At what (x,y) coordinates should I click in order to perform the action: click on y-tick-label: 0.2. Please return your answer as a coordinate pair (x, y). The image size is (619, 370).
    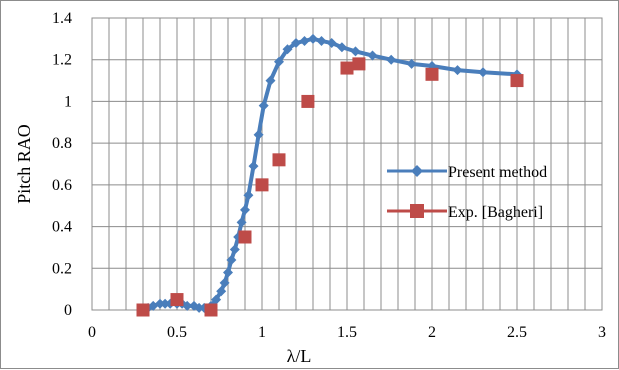
    Looking at the image, I should click on (62, 268).